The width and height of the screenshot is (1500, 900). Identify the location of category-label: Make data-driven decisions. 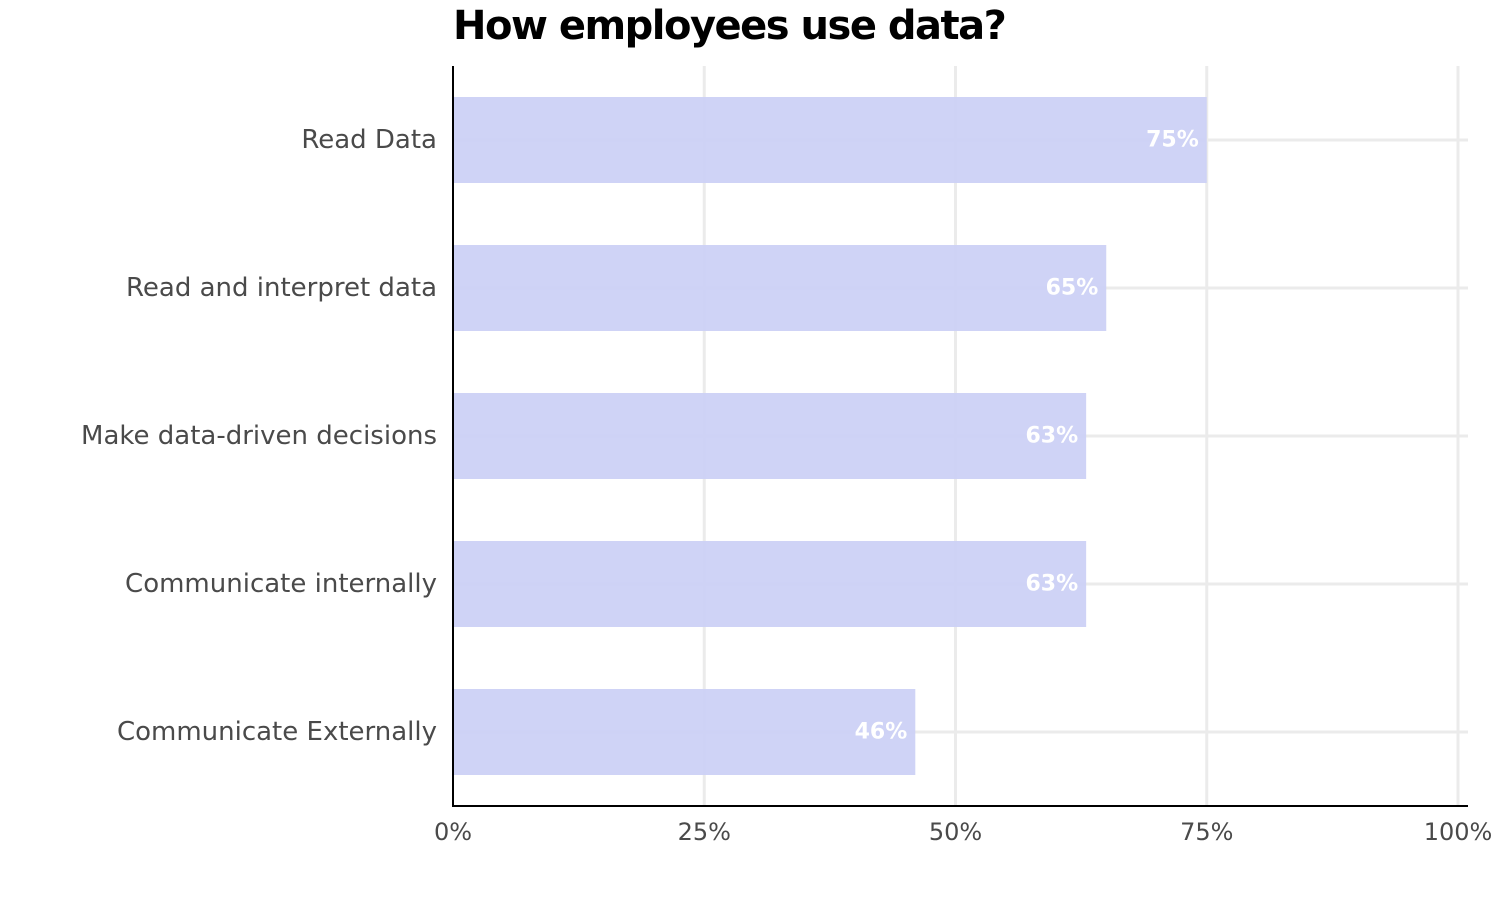
(259, 436).